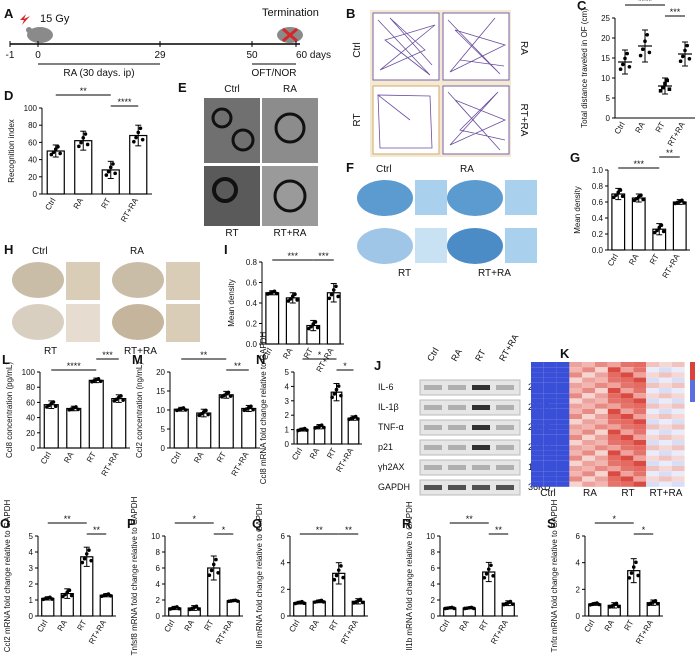 The width and height of the screenshot is (700, 662). I want to click on brain-slice, so click(475, 198).